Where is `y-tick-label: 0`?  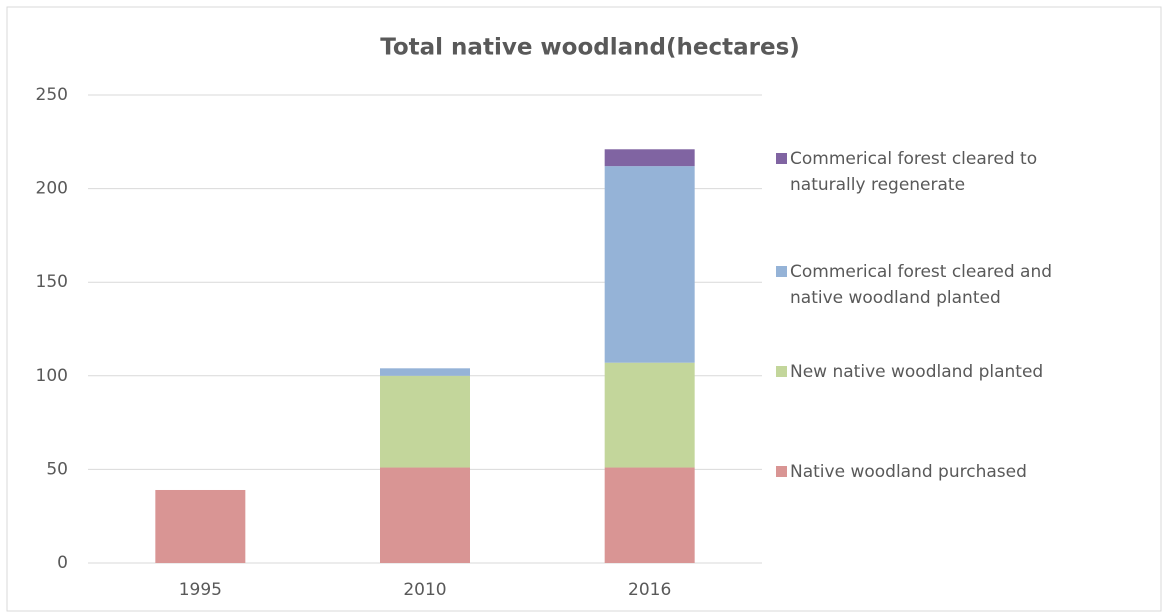 y-tick-label: 0 is located at coordinates (62, 563).